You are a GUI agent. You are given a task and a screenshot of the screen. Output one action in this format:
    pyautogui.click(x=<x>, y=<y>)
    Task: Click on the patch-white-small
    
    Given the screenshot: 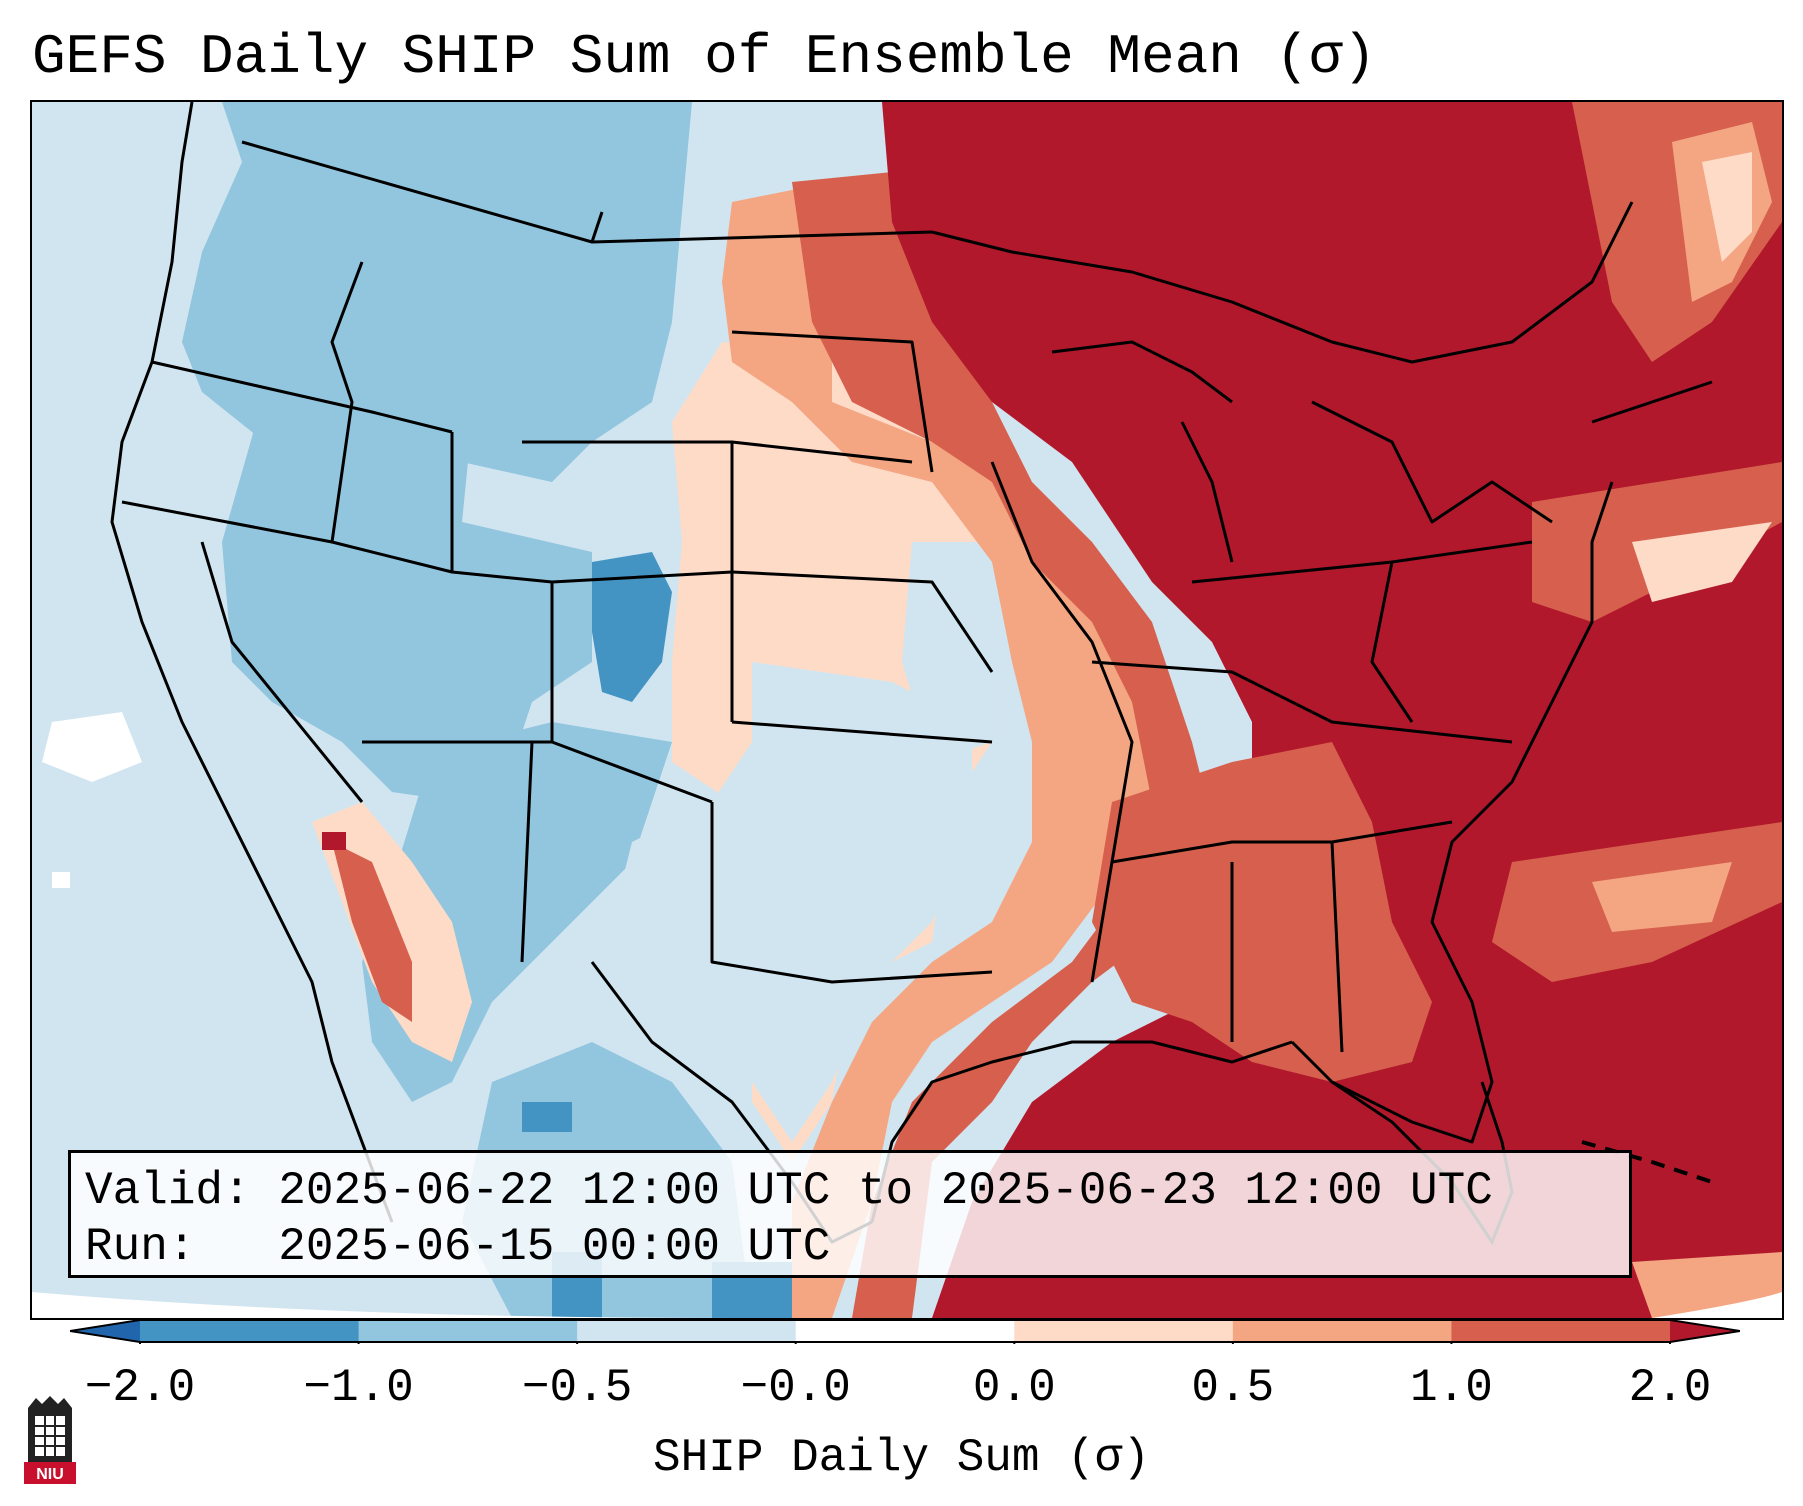 What is the action you would take?
    pyautogui.click(x=61, y=880)
    